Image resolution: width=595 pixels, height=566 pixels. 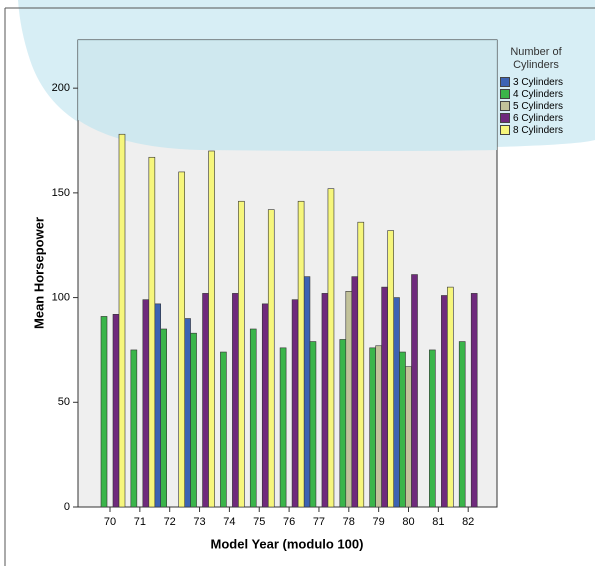 What do you see at coordinates (538, 118) in the screenshot?
I see `legend-label: 6 Cylinders` at bounding box center [538, 118].